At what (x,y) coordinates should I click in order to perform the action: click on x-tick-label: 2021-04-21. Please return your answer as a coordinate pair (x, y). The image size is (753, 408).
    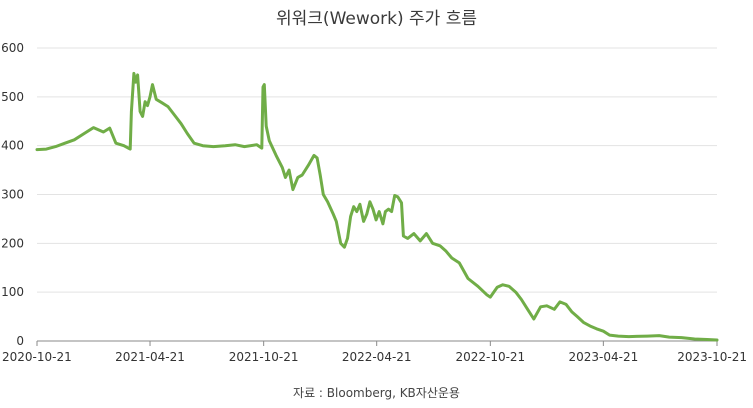
    Looking at the image, I should click on (150, 357).